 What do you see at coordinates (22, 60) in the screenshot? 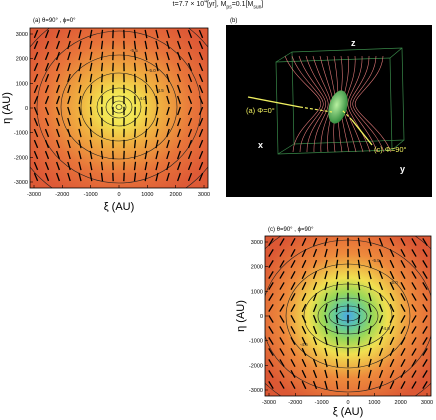
I see `y-tick-label: 2000` at bounding box center [22, 60].